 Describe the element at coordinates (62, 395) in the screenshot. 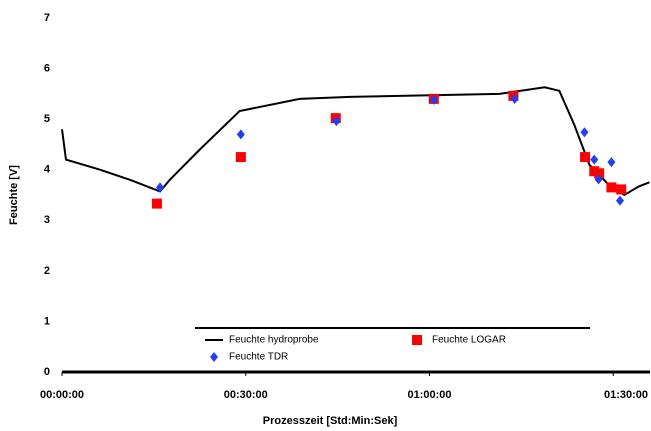

I see `x-tick-label: 00:00:00` at that location.